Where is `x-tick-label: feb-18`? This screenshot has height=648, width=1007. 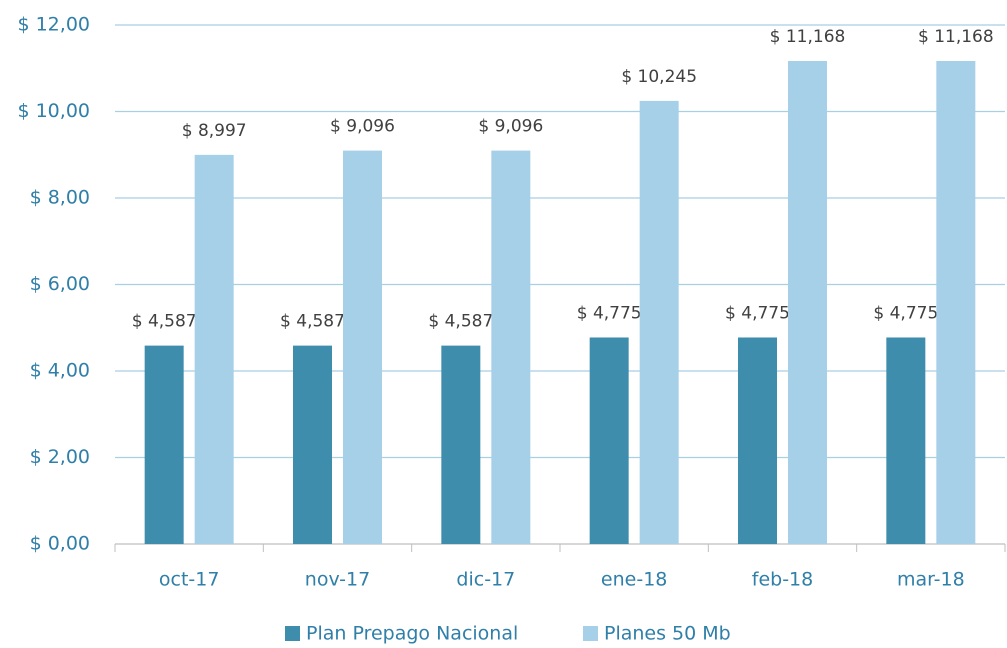
x-tick-label: feb-18 is located at coordinates (782, 580).